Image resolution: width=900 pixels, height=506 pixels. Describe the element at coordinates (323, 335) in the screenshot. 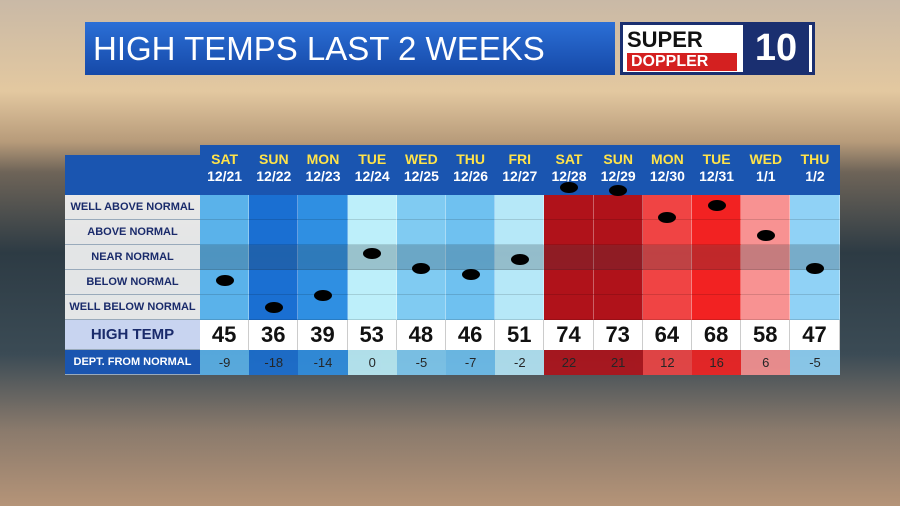

I see `high-temp: 39` at that location.